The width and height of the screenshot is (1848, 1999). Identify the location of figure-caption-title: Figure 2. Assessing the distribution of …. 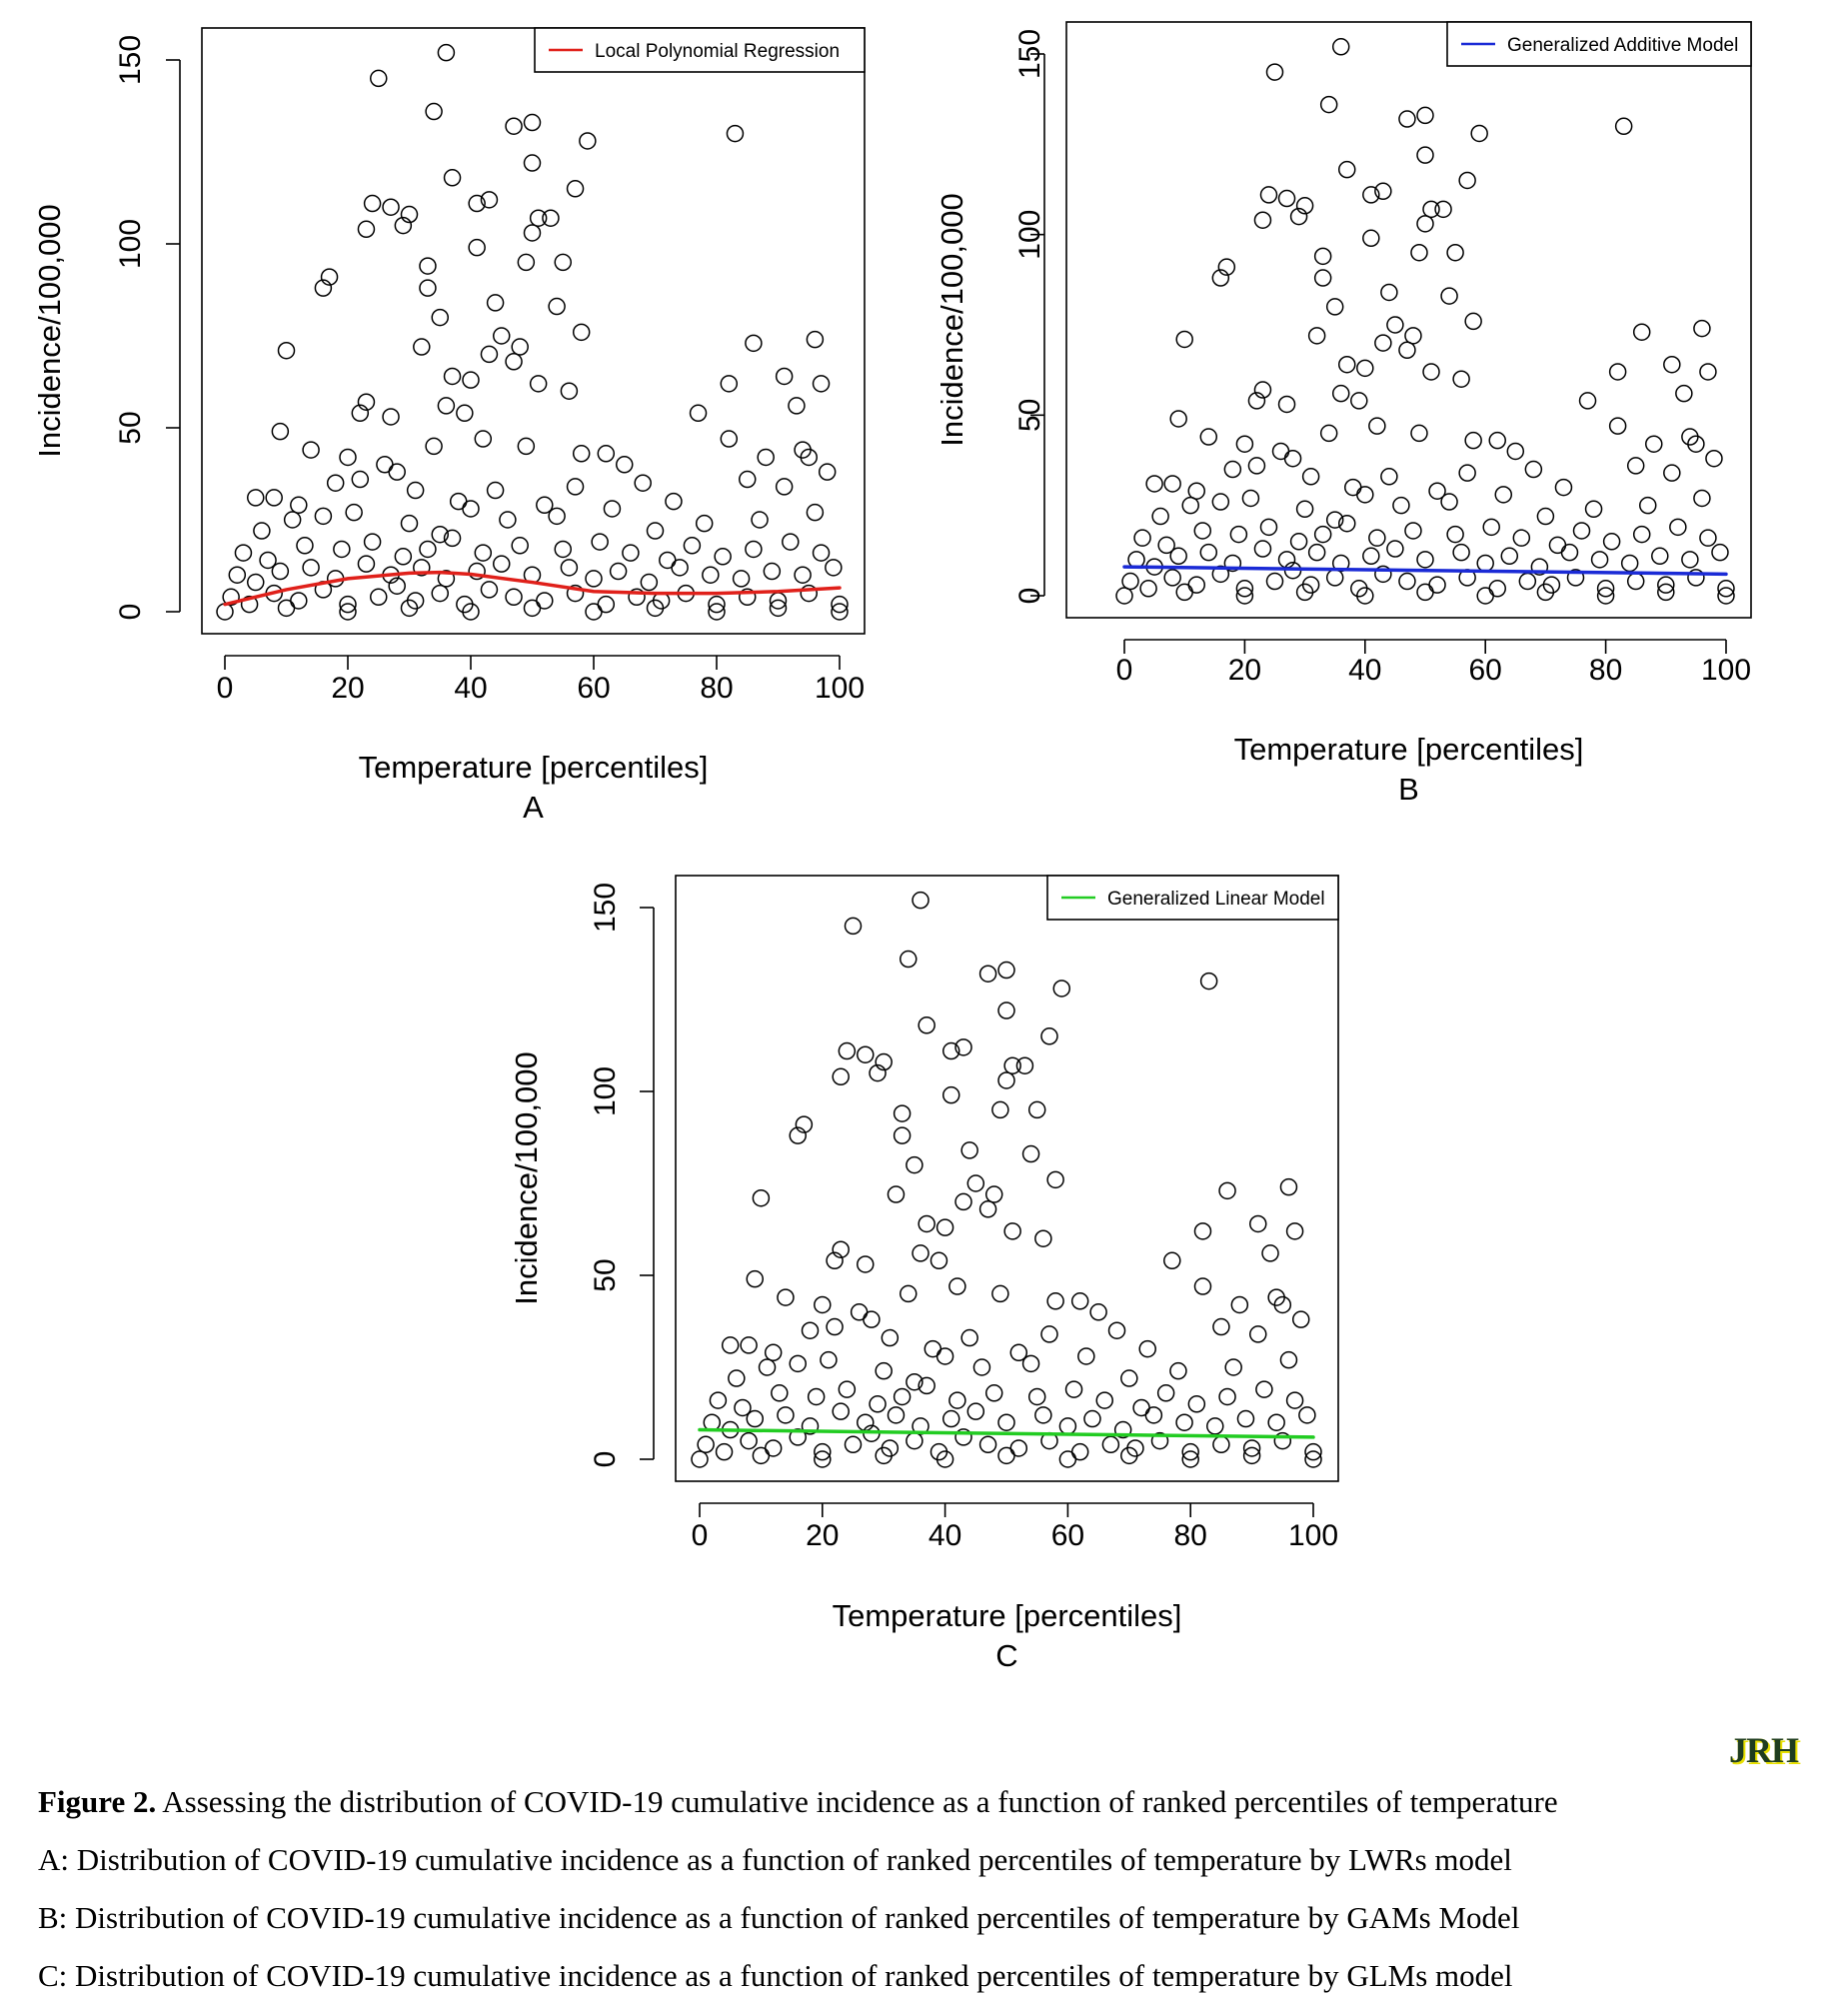
(937, 1802).